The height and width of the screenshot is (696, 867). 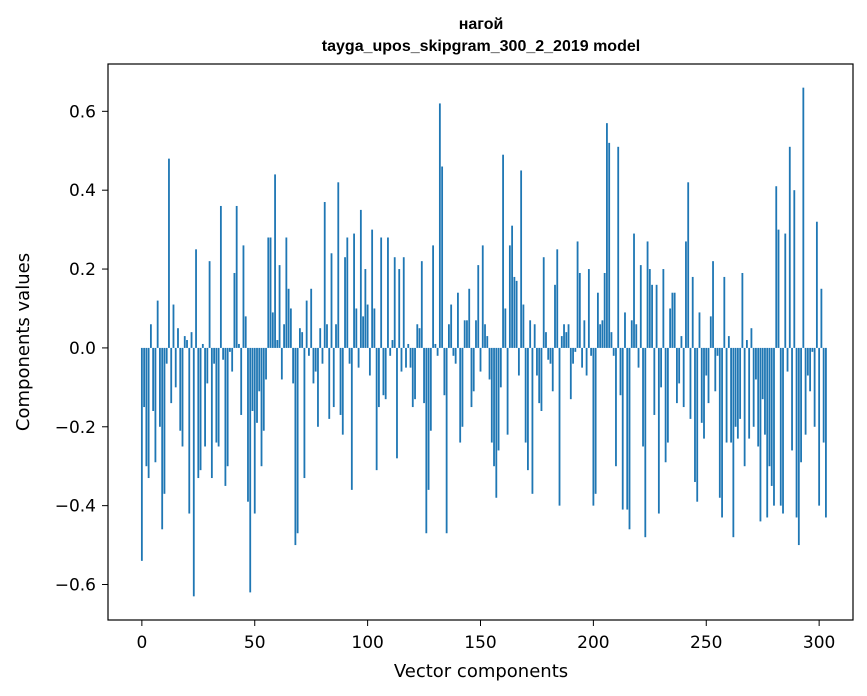 What do you see at coordinates (82, 112) in the screenshot?
I see `y-tick-label: 0.6` at bounding box center [82, 112].